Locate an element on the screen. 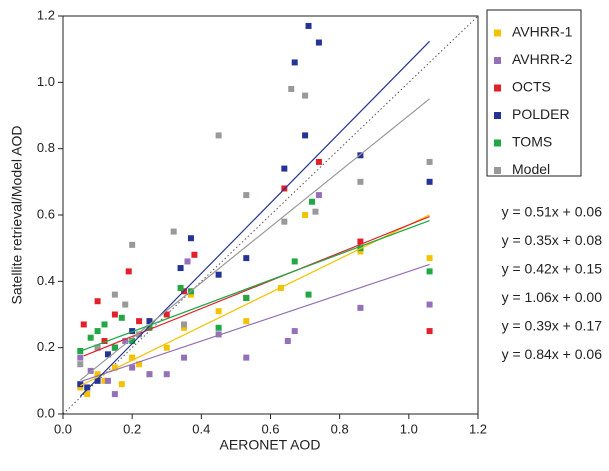 This screenshot has height=471, width=609. fit-equation: y = 0.35x + 0.08 is located at coordinates (552, 240).